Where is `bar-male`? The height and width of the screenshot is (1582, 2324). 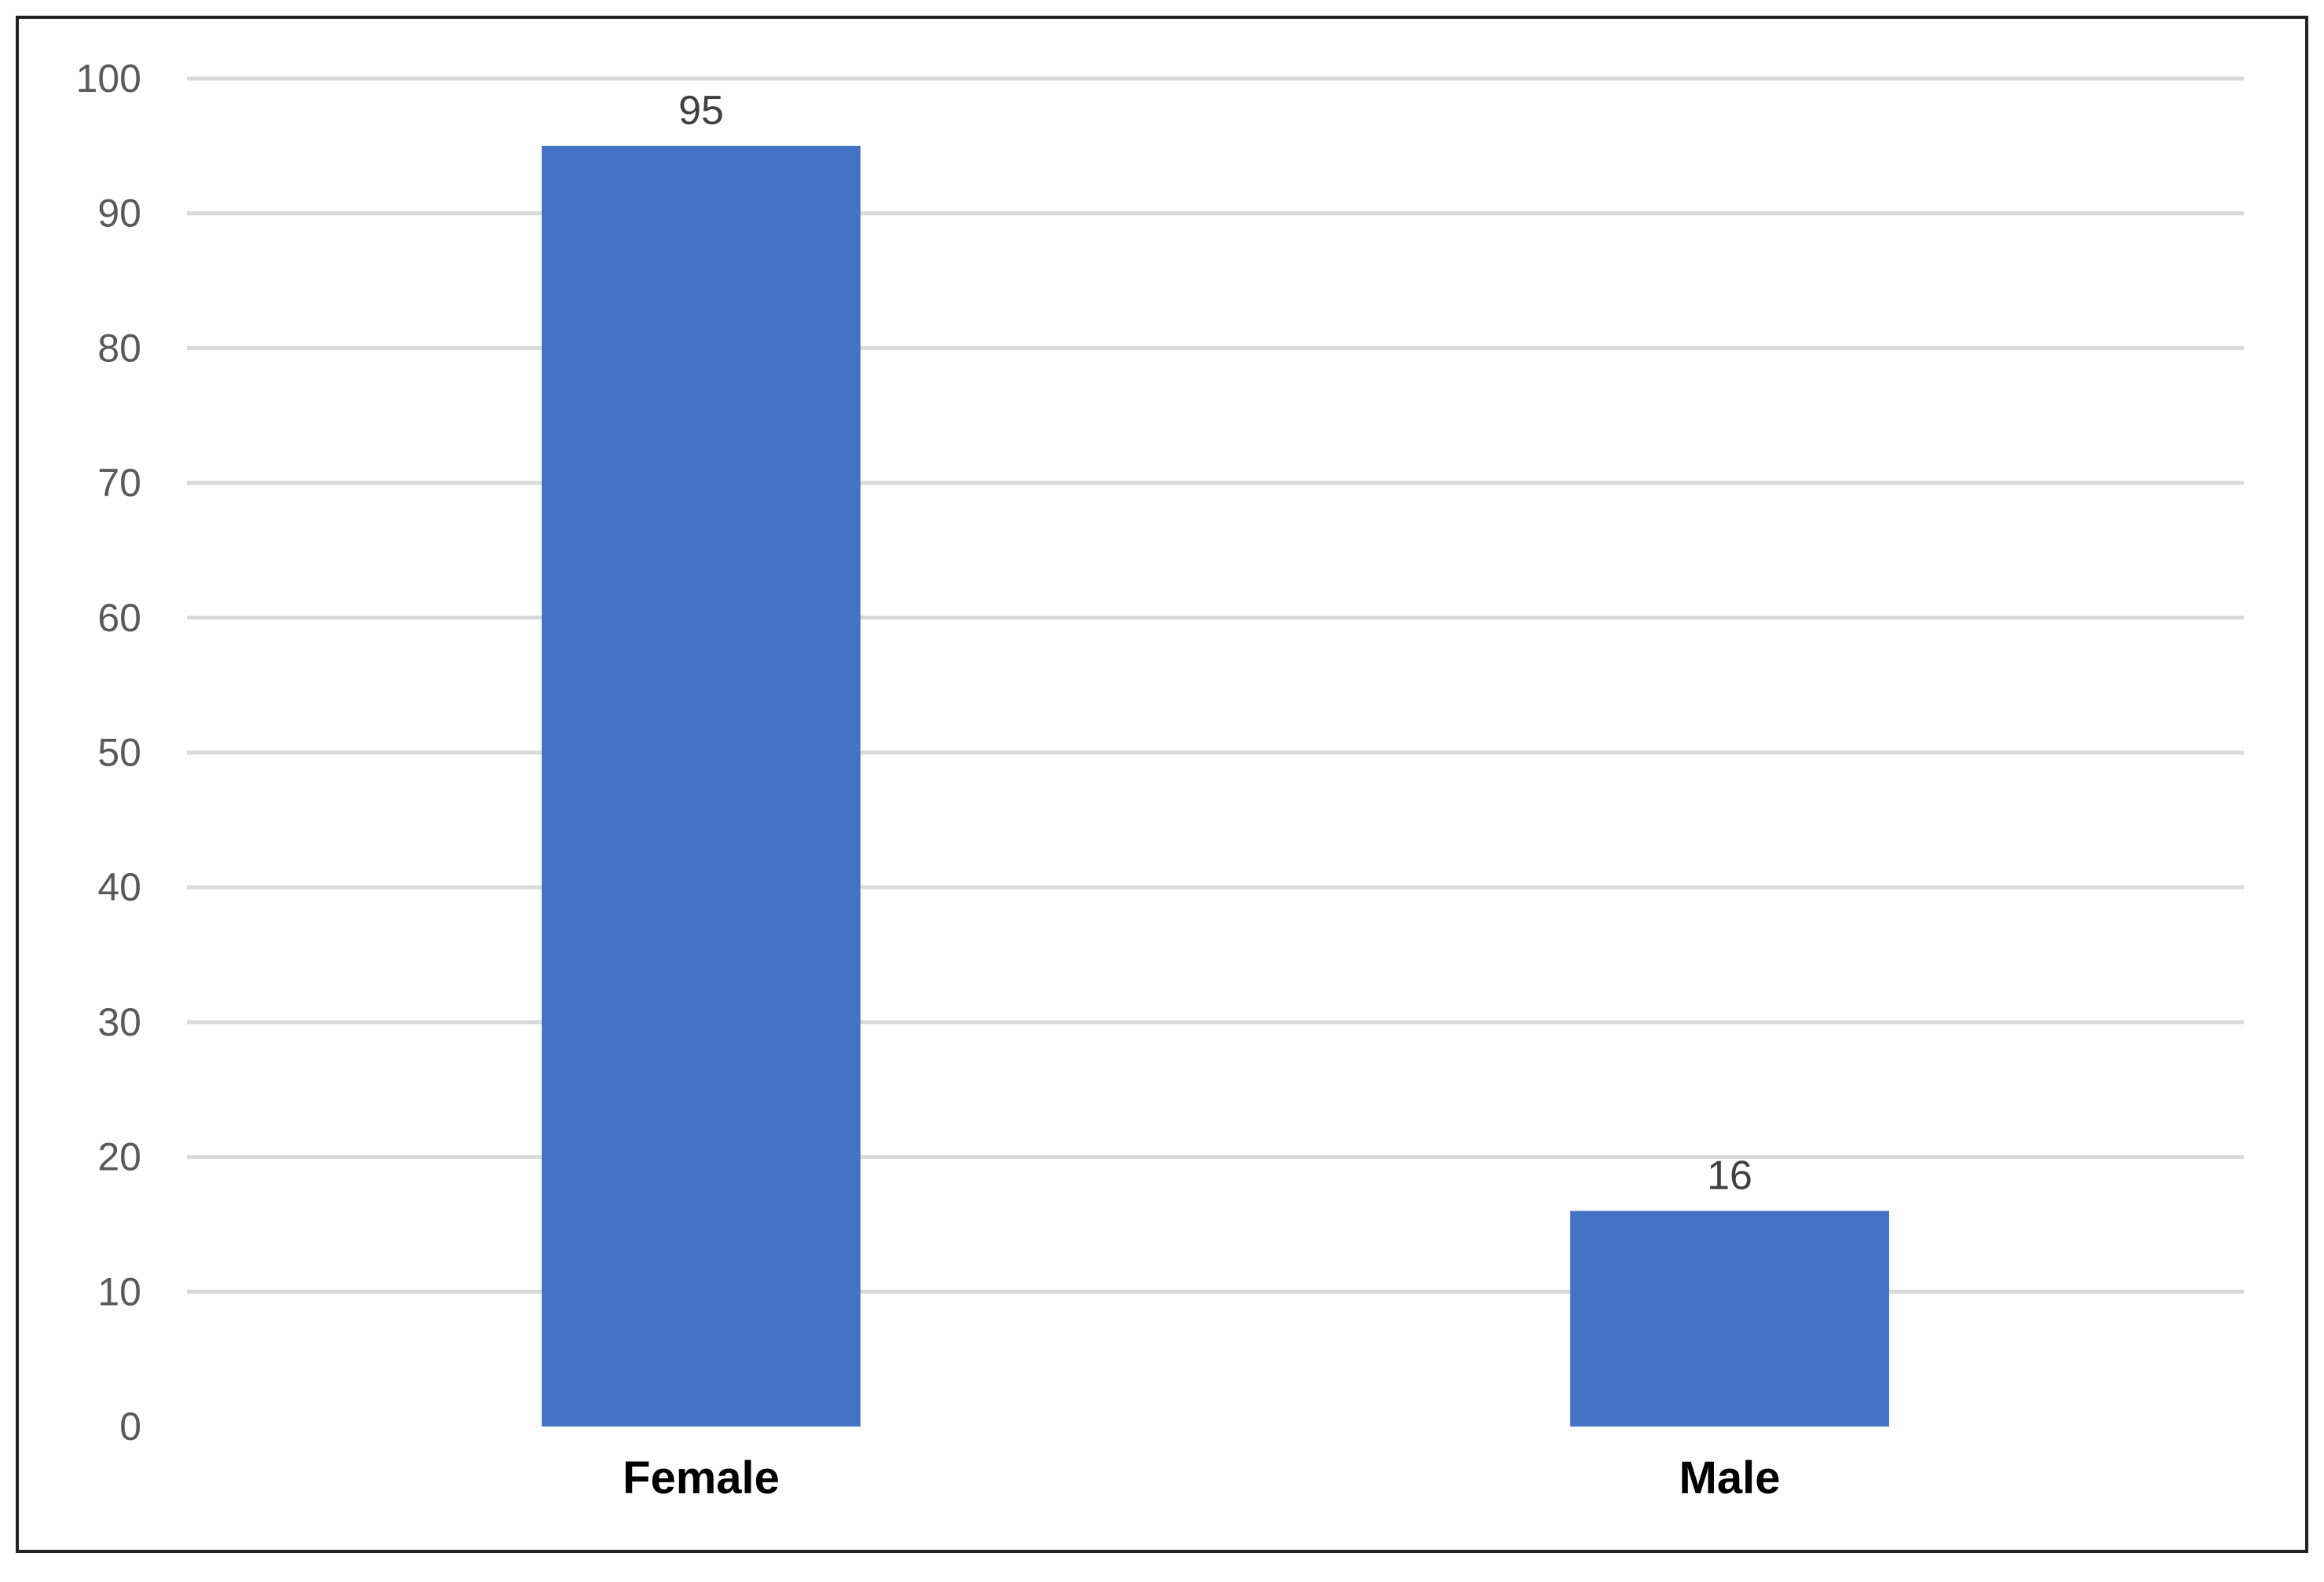 bar-male is located at coordinates (1729, 1319).